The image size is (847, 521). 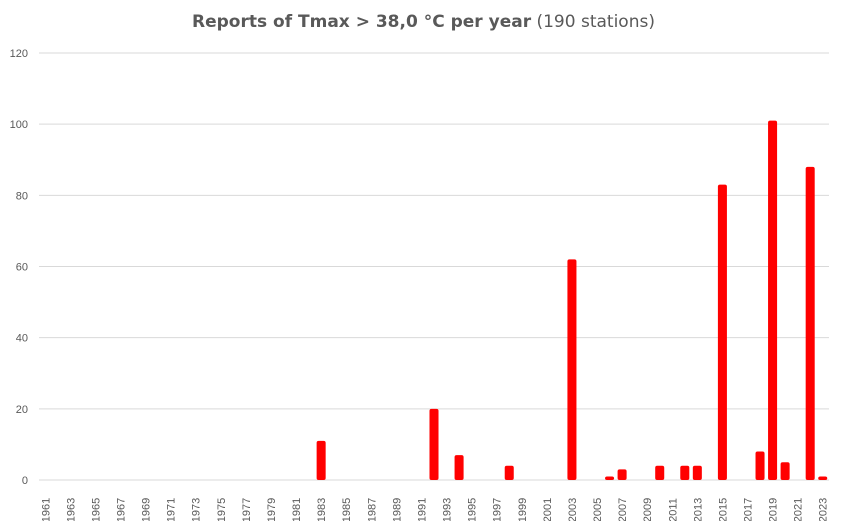 What do you see at coordinates (247, 509) in the screenshot?
I see `x-tick-label: 1977` at bounding box center [247, 509].